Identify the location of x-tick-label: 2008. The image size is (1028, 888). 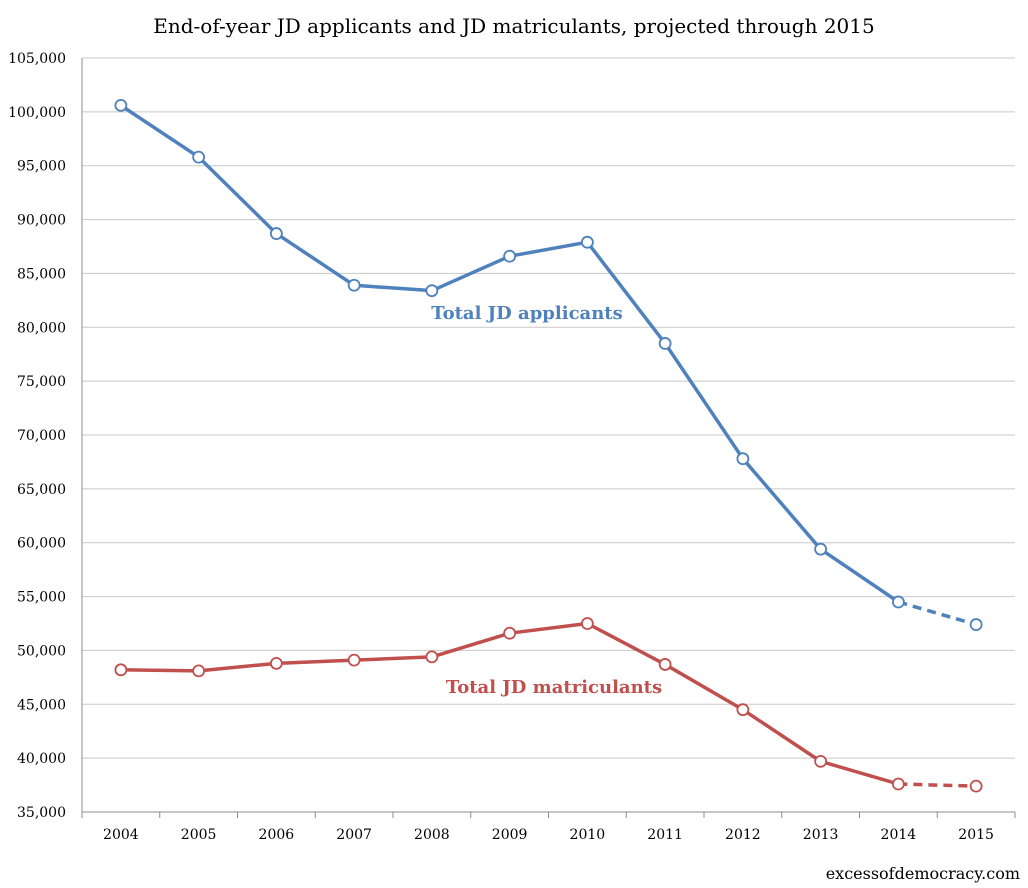
(432, 835).